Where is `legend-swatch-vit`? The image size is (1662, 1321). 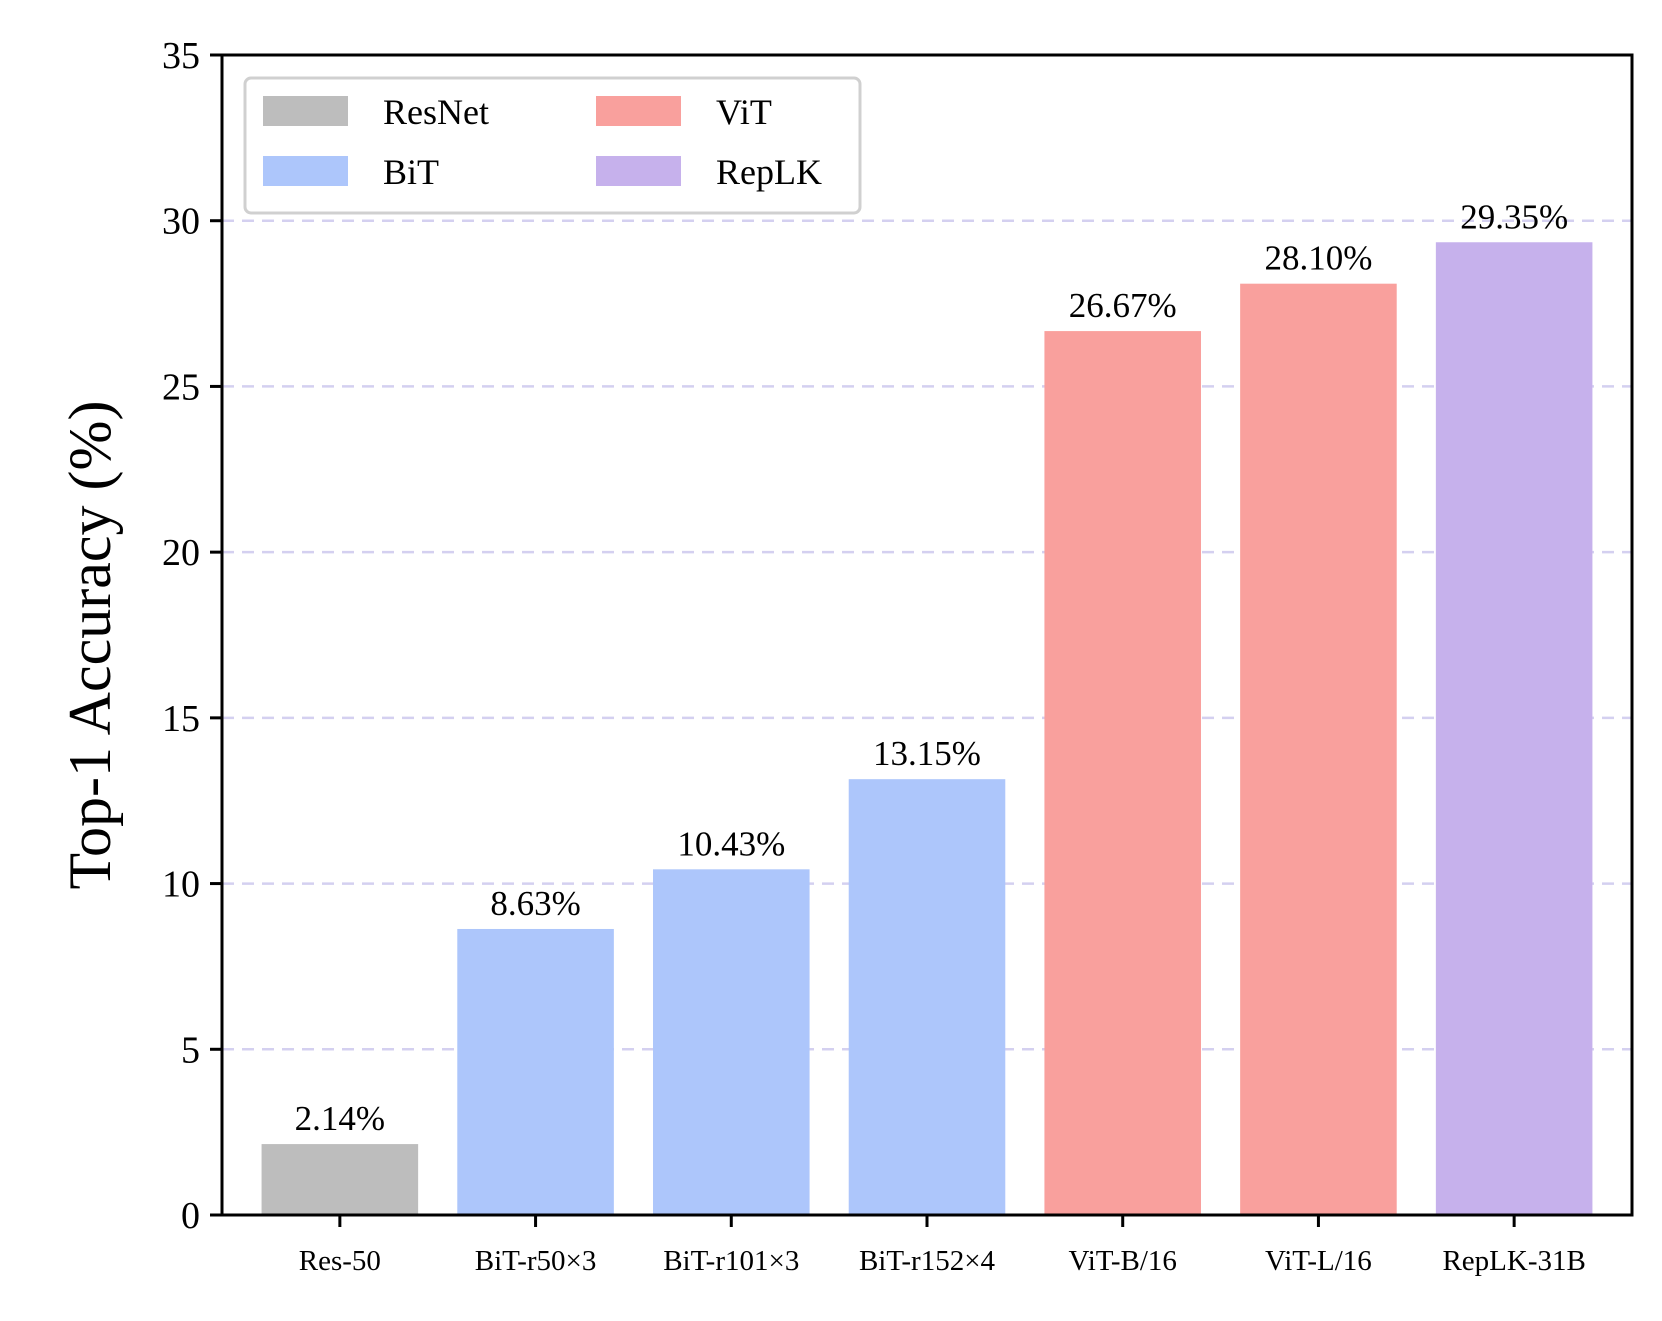 legend-swatch-vit is located at coordinates (638, 111).